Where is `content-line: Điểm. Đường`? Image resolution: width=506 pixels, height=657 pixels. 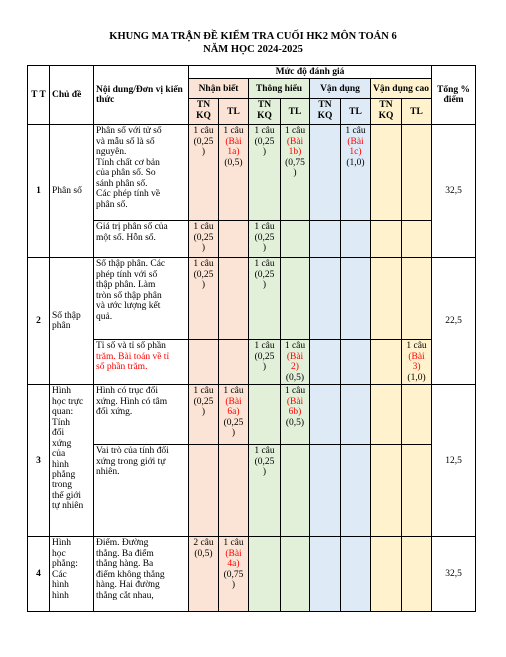
content-line: Điểm. Đường is located at coordinates (122, 543).